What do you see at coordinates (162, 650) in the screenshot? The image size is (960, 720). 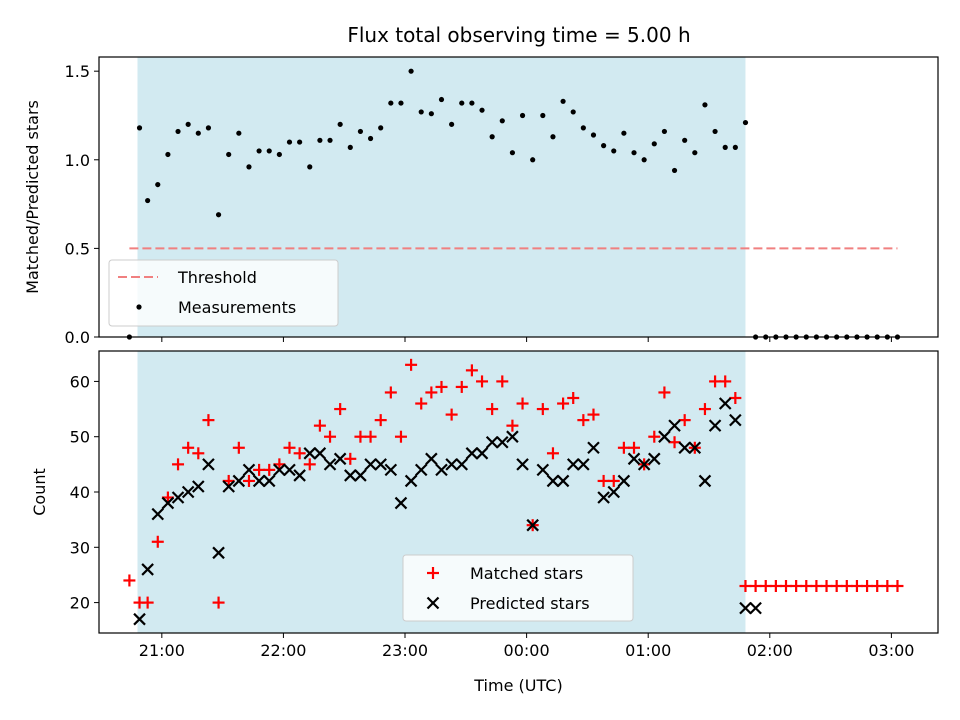 I see `x-tick-label: 21:00` at bounding box center [162, 650].